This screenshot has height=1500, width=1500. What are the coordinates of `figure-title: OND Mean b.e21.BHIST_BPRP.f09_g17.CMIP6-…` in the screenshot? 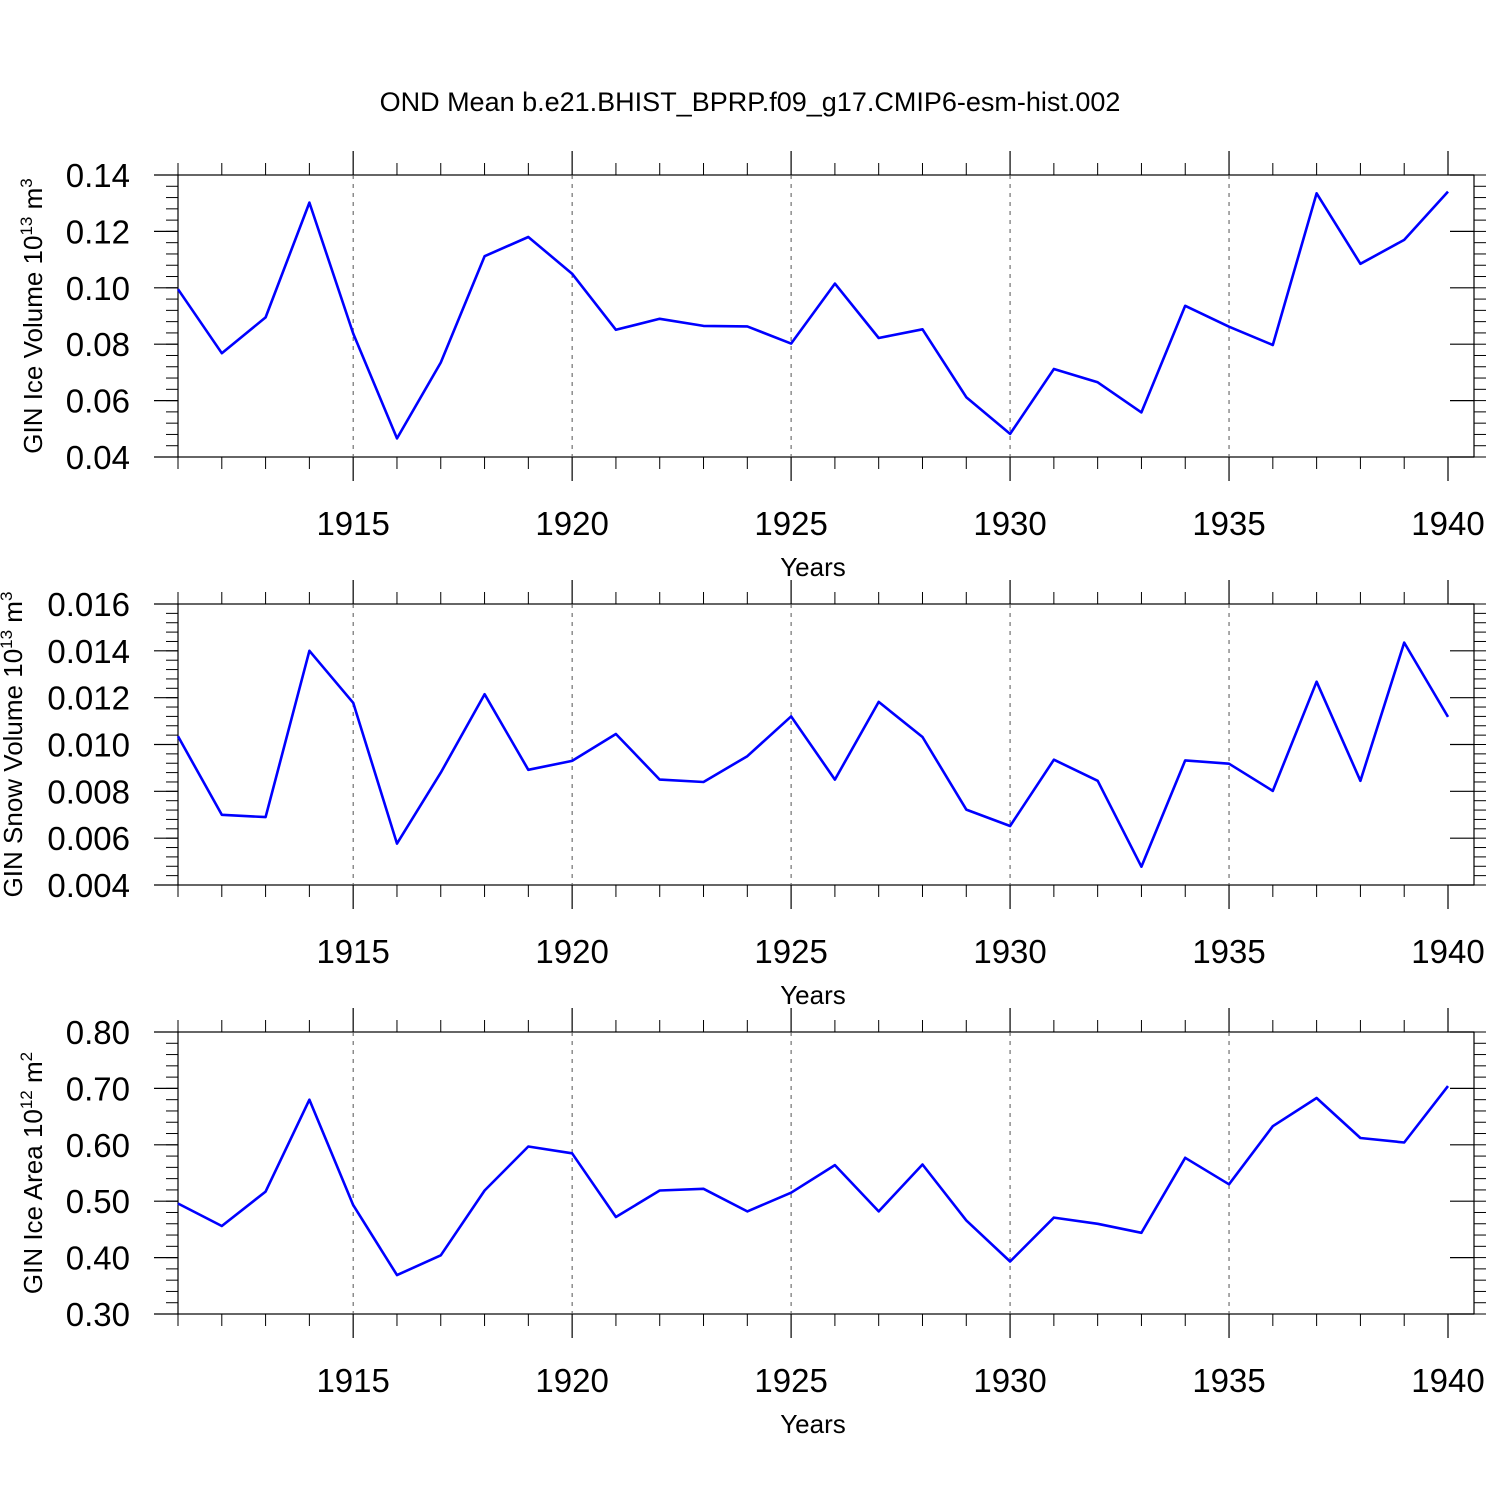 It's located at (750, 102).